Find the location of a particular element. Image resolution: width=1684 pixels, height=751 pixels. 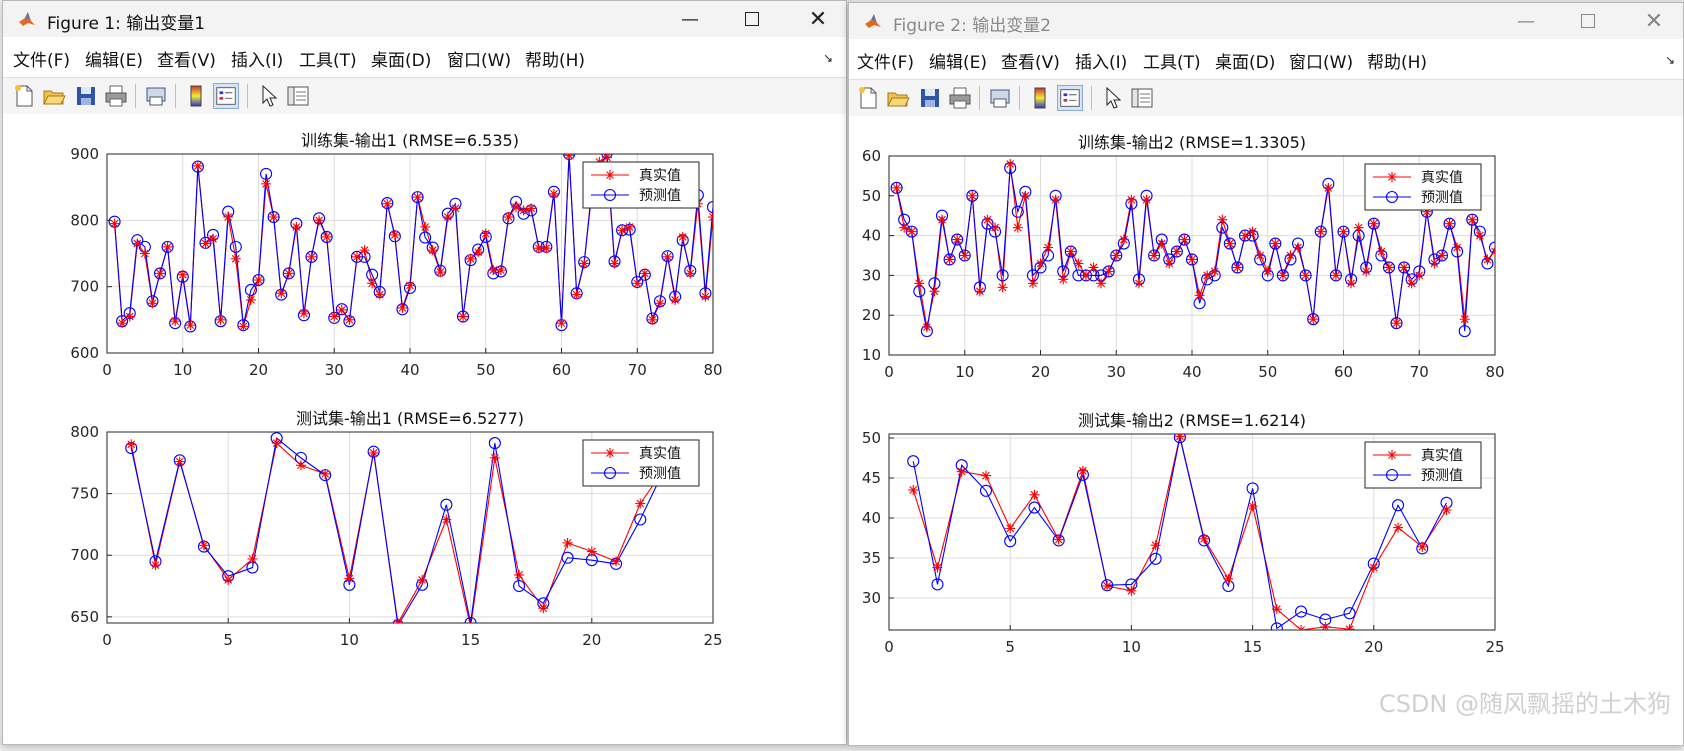

title-bar: Figure 1: 输出变量1 — ✕ is located at coordinates (424, 19).